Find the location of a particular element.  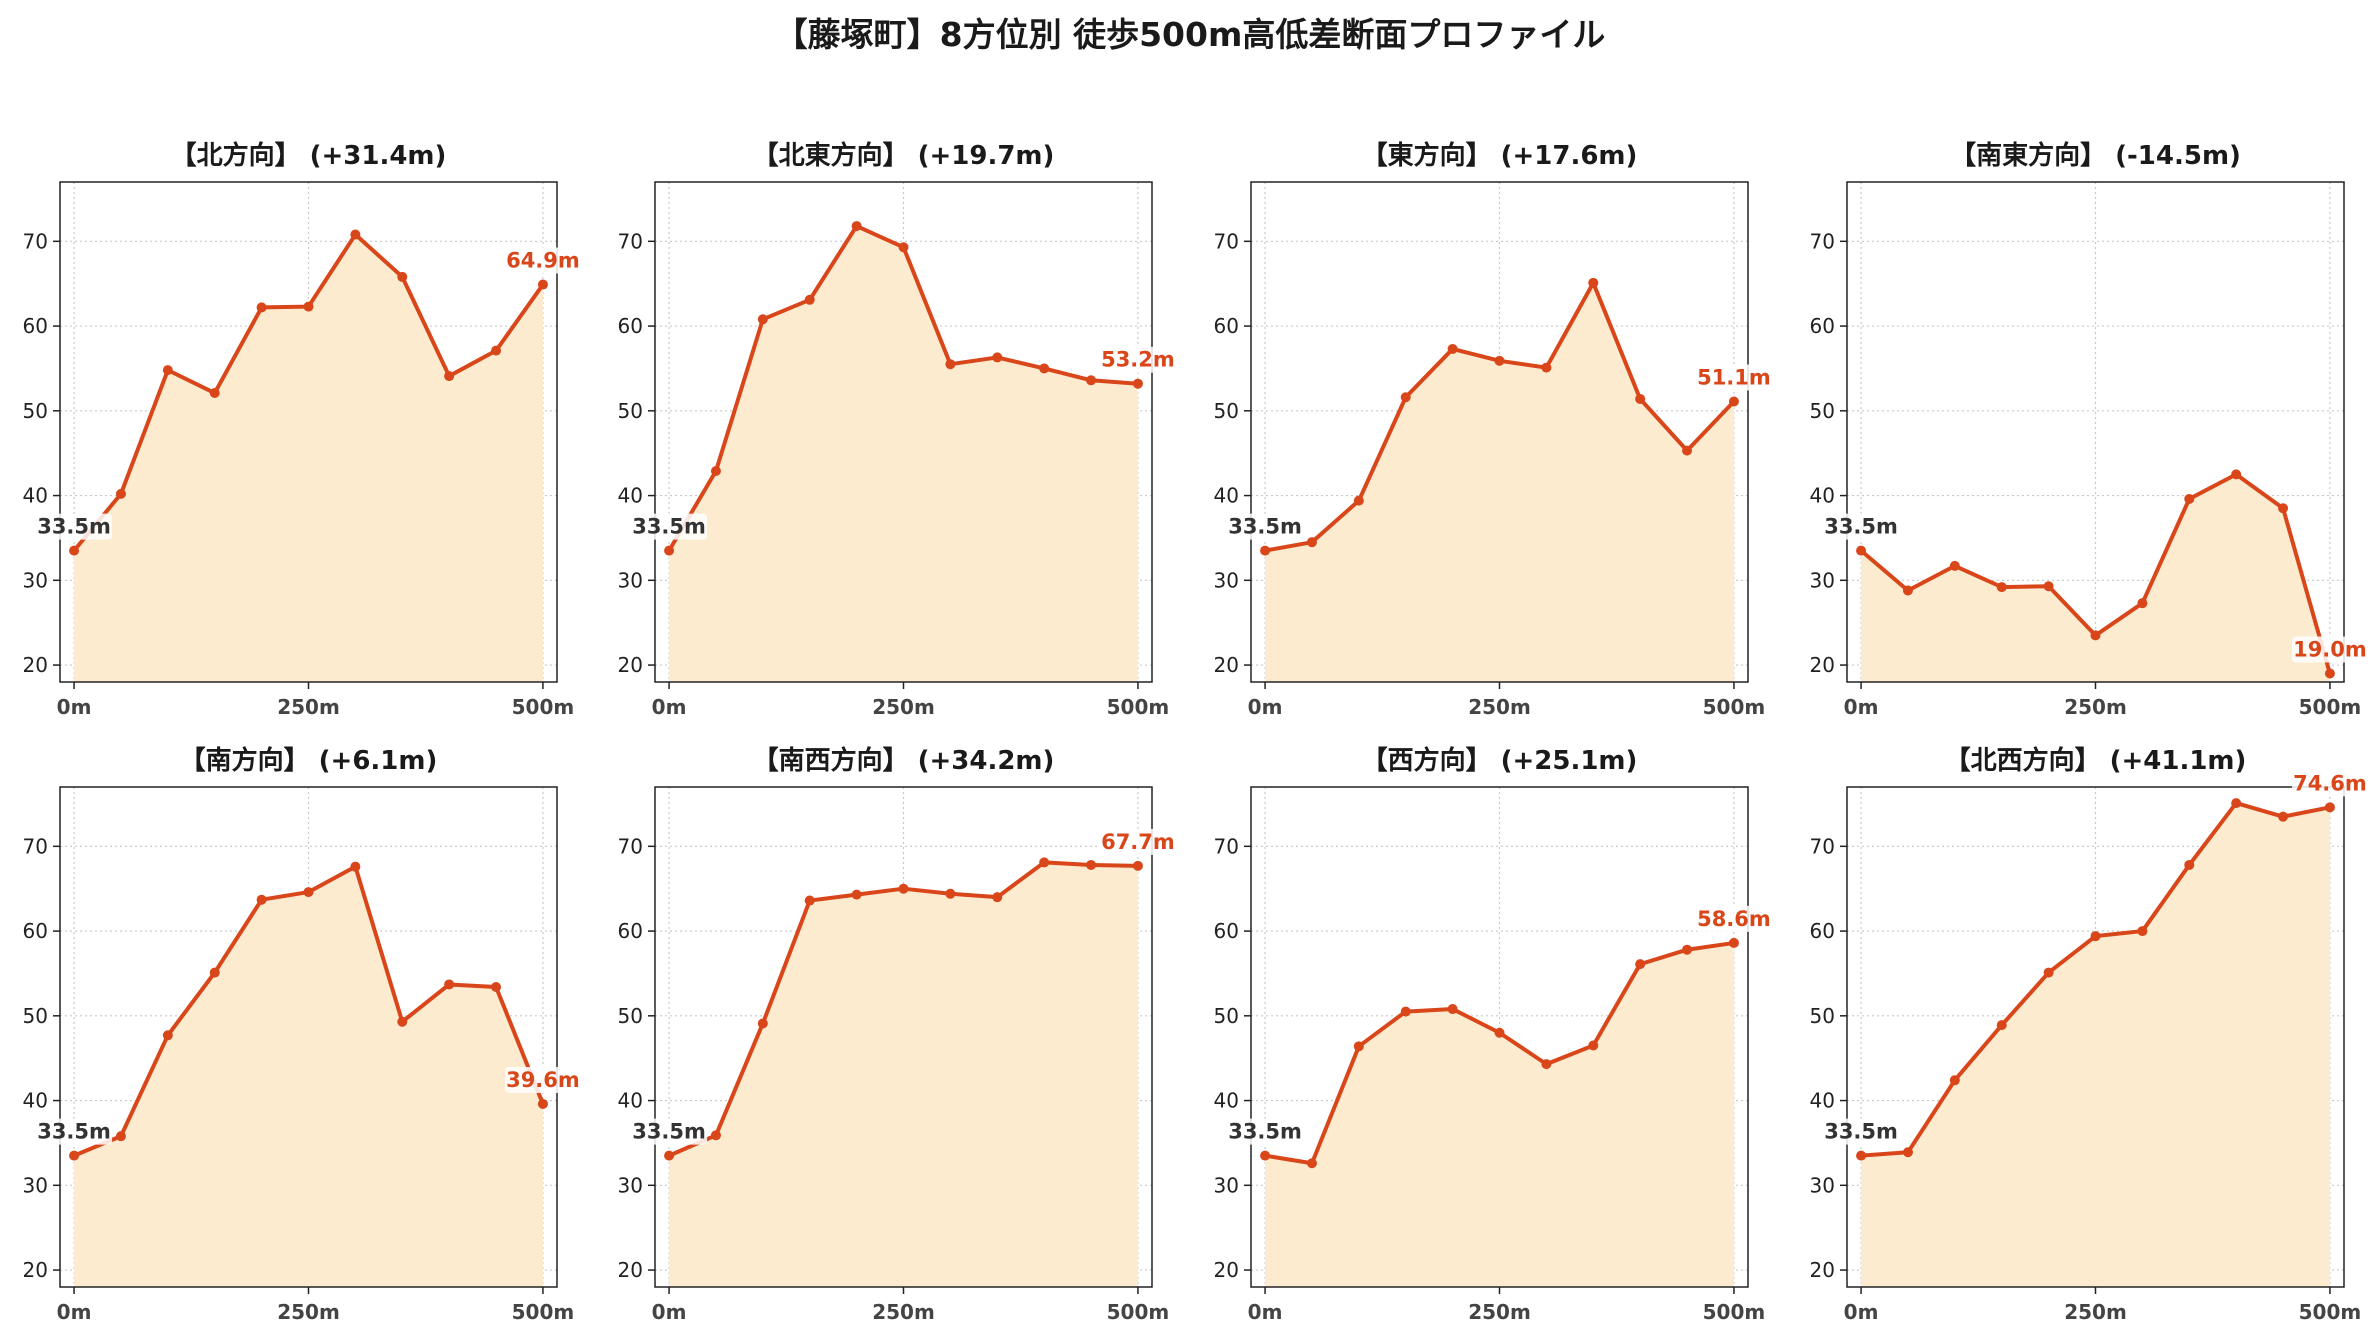

subplot-title: 【北東方向】 (+19.7m) is located at coordinates (904, 155).